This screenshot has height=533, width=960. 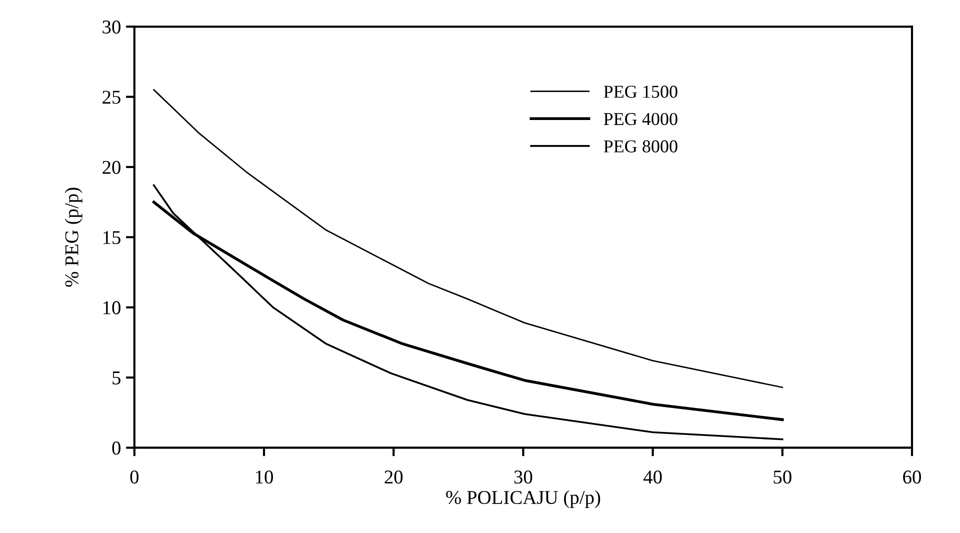 I want to click on y-tick-label: 30, so click(x=111, y=27).